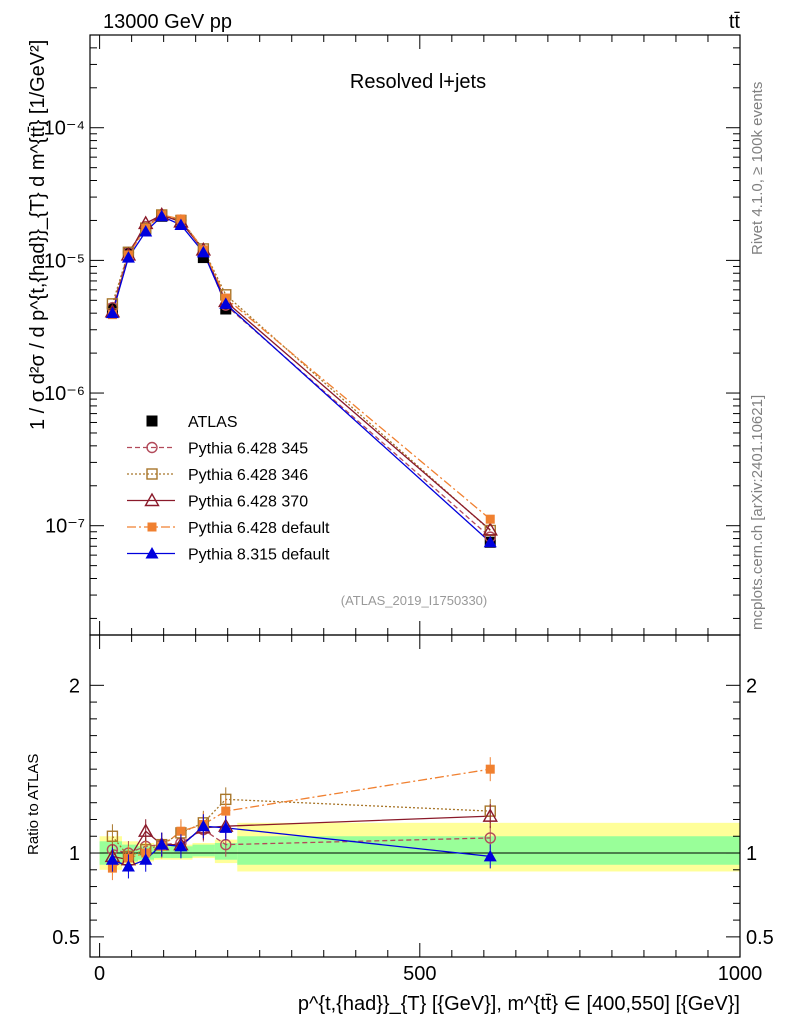 Image resolution: width=786 pixels, height=1029 pixels. I want to click on ratio-y-axis-label: Ratio to ATLAS, so click(33, 804).